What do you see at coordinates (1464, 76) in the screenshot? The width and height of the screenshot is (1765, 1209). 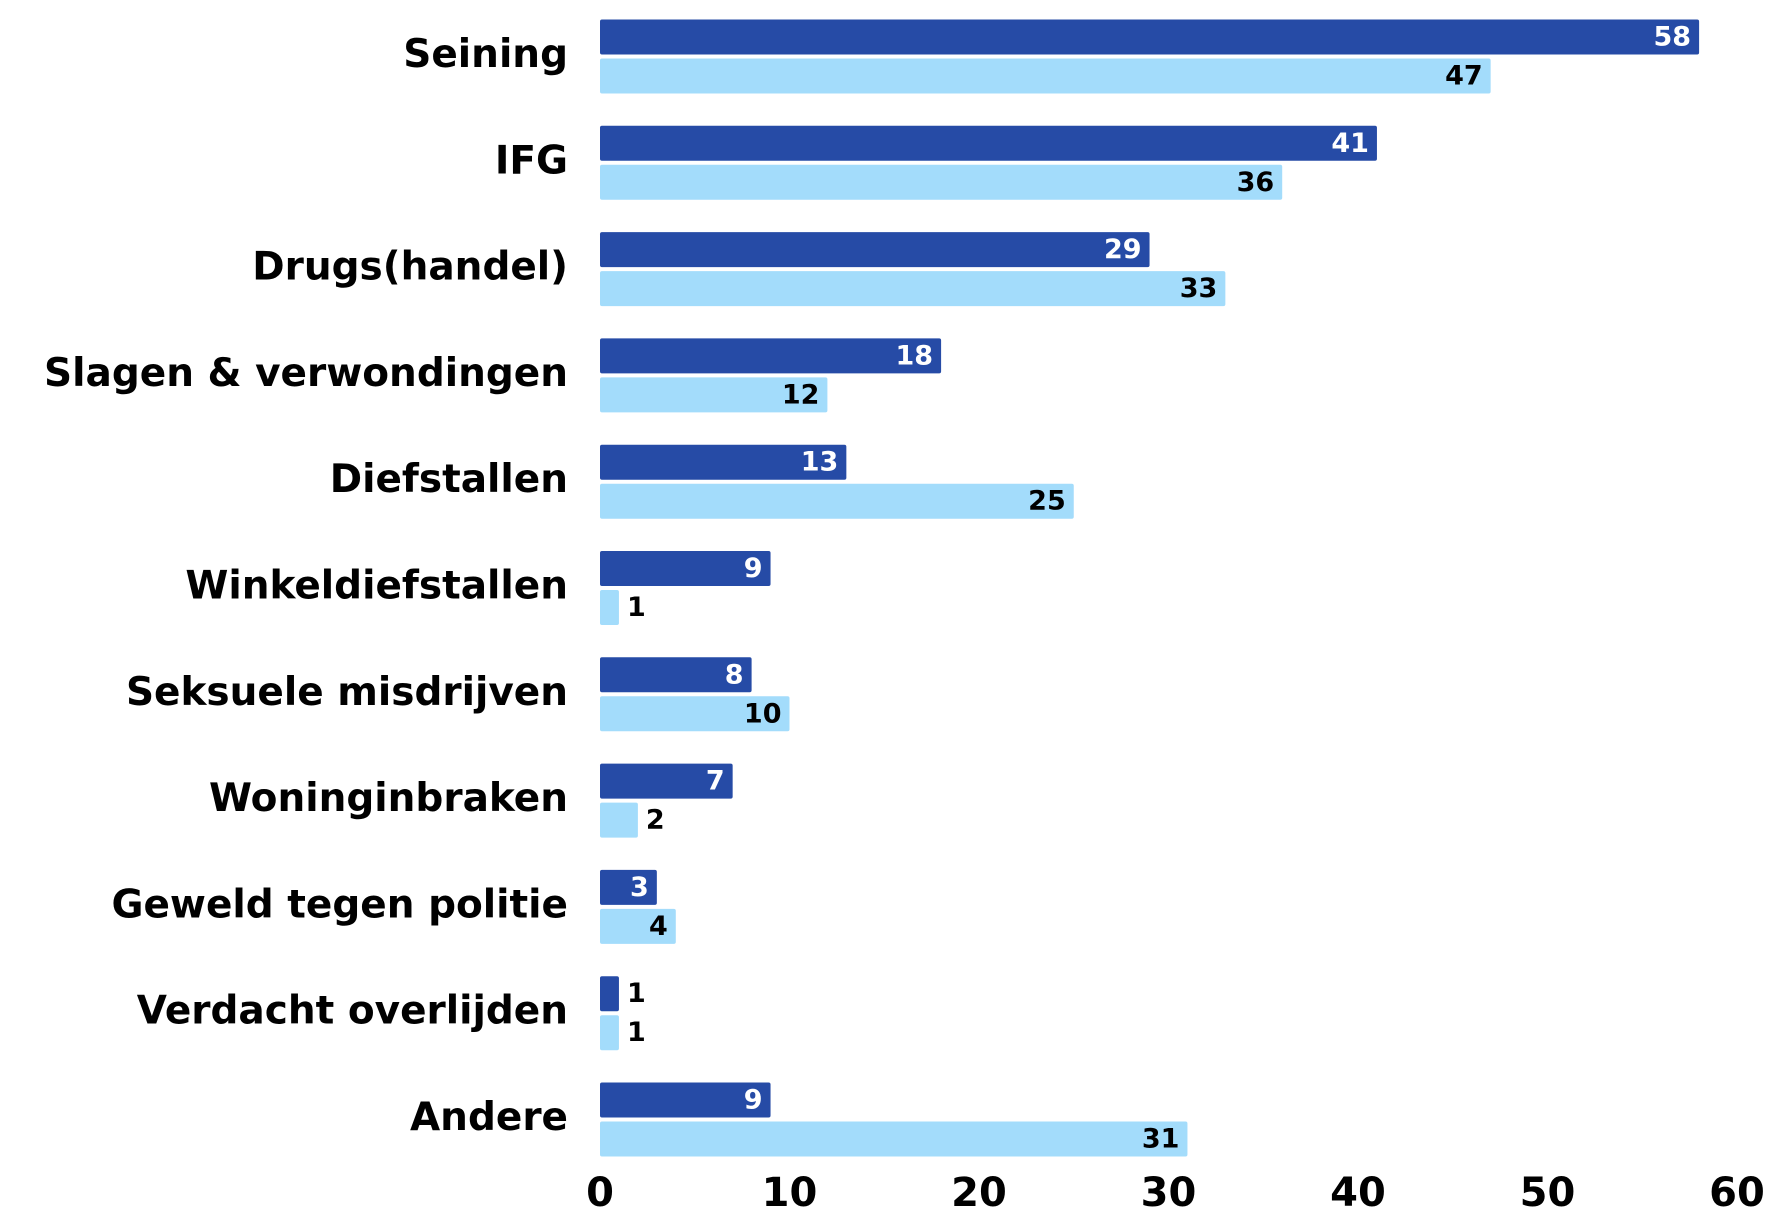 I see `value-label: 47` at bounding box center [1464, 76].